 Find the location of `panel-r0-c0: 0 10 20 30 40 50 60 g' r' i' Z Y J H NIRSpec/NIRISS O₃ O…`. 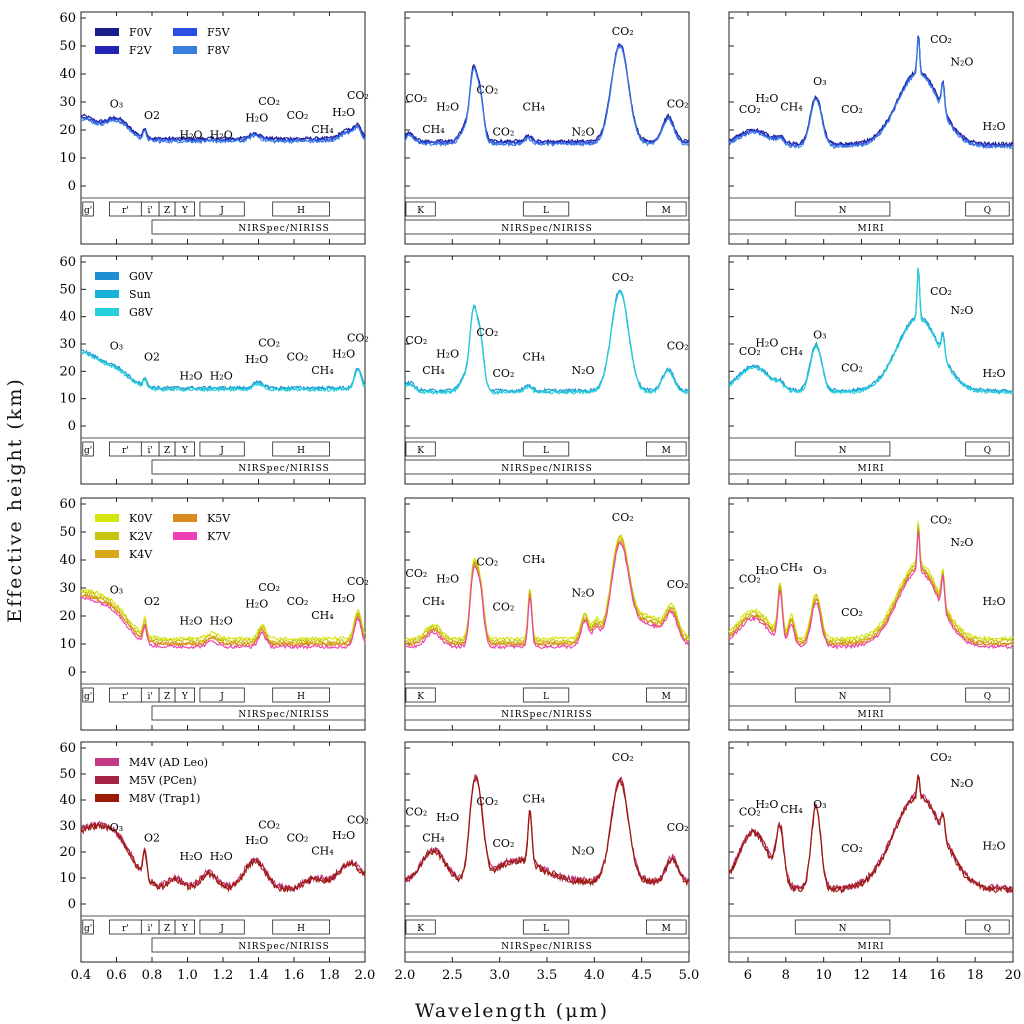

panel-r0-c0: 0 10 20 30 40 50 60 g' r' i' Z Y J H NIRSpec/NIRISS O₃ O… is located at coordinates (214, 128).